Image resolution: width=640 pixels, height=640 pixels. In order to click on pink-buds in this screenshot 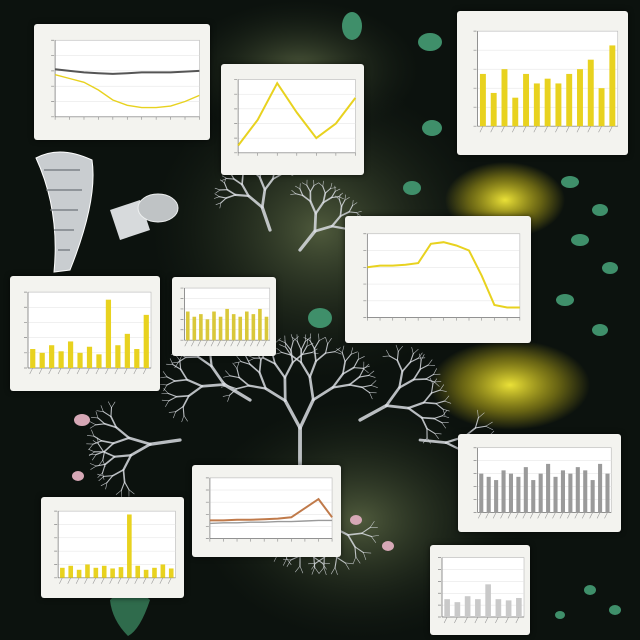, I will do `click(233, 482)`.